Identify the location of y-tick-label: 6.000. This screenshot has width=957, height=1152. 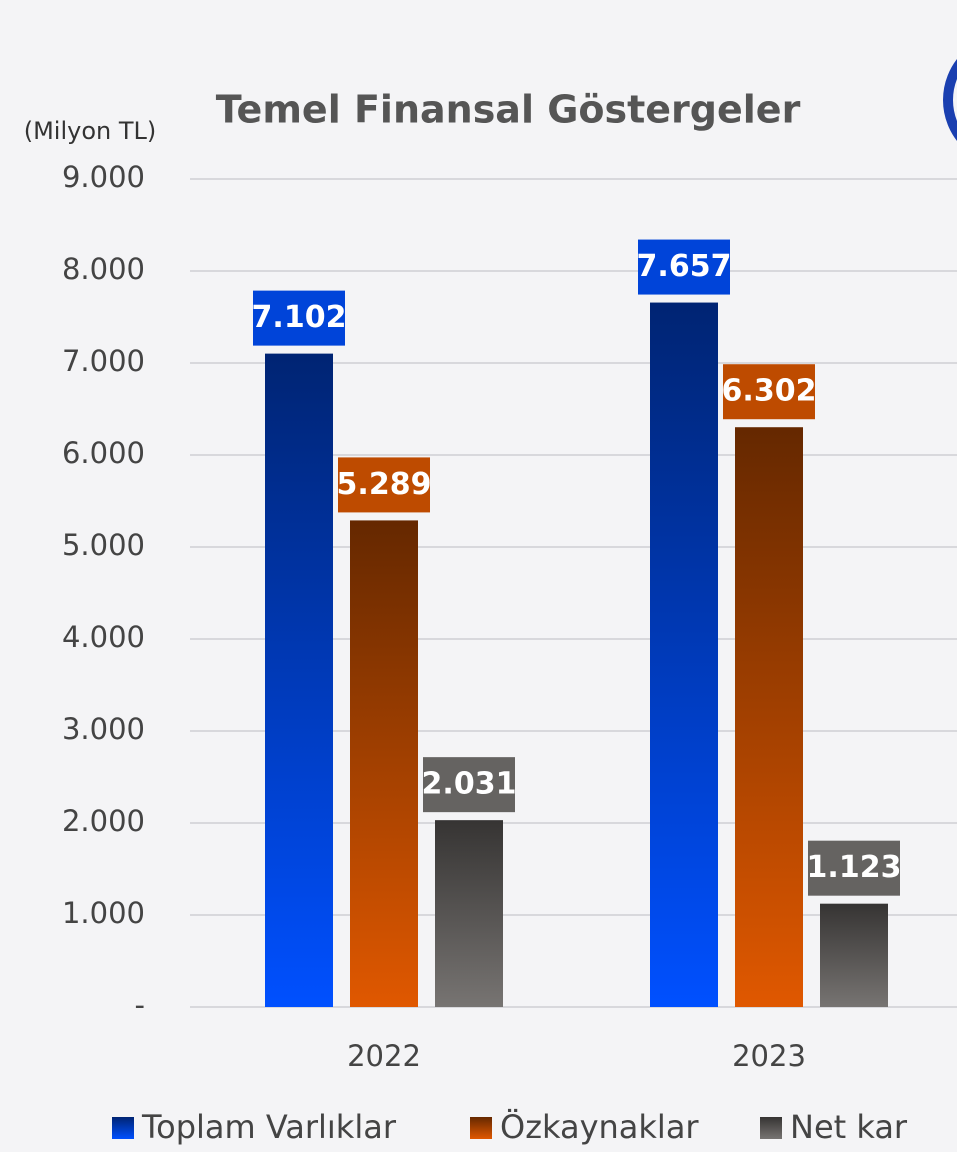
(103, 453).